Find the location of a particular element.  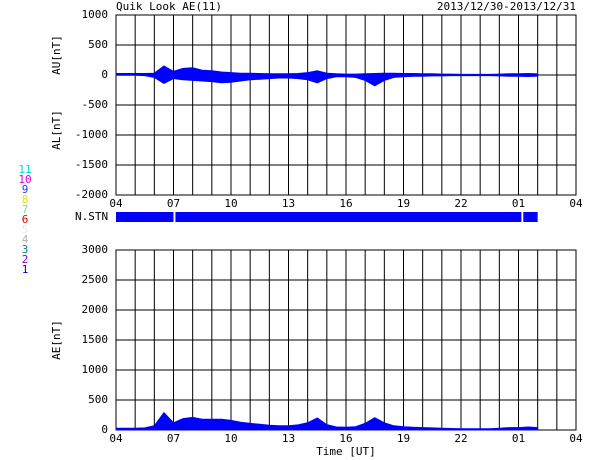

y-tick-label: -500 is located at coordinates (95, 104).